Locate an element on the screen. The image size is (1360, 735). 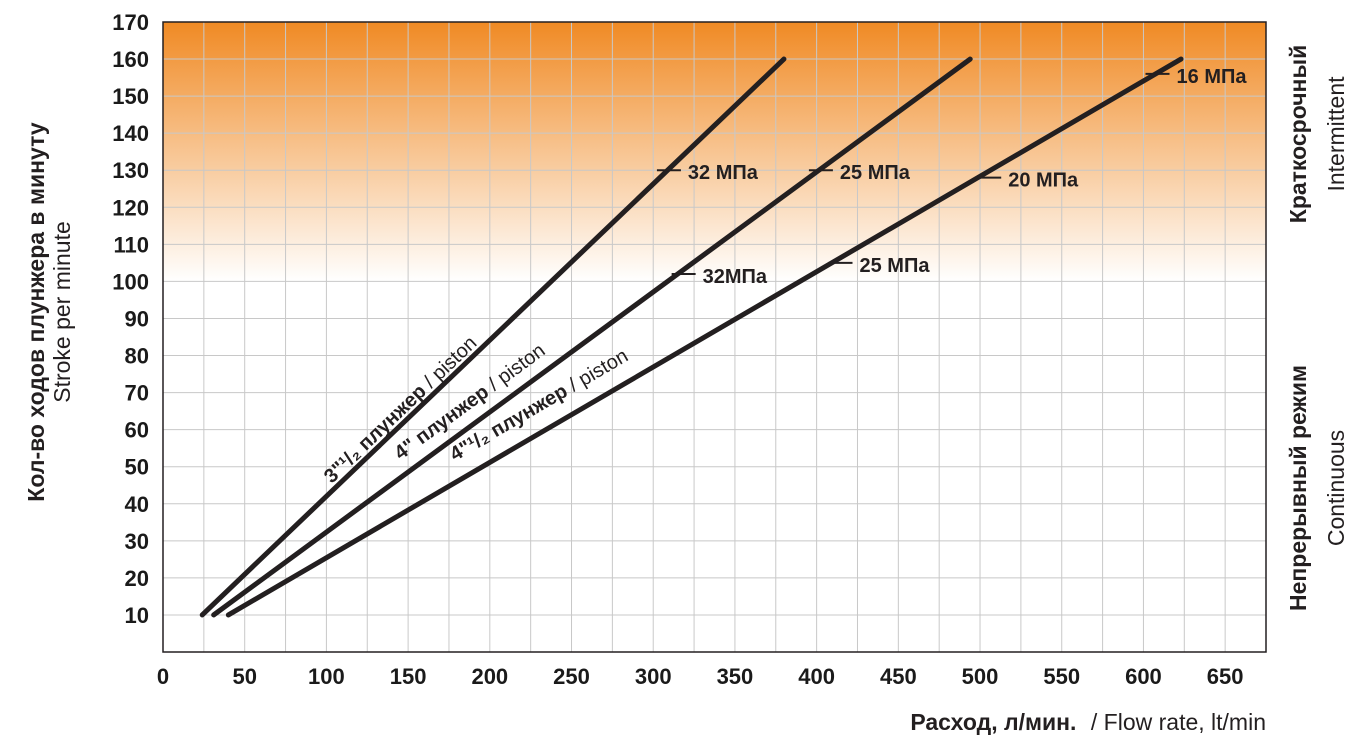
x-tick-label: 0 is located at coordinates (163, 676).